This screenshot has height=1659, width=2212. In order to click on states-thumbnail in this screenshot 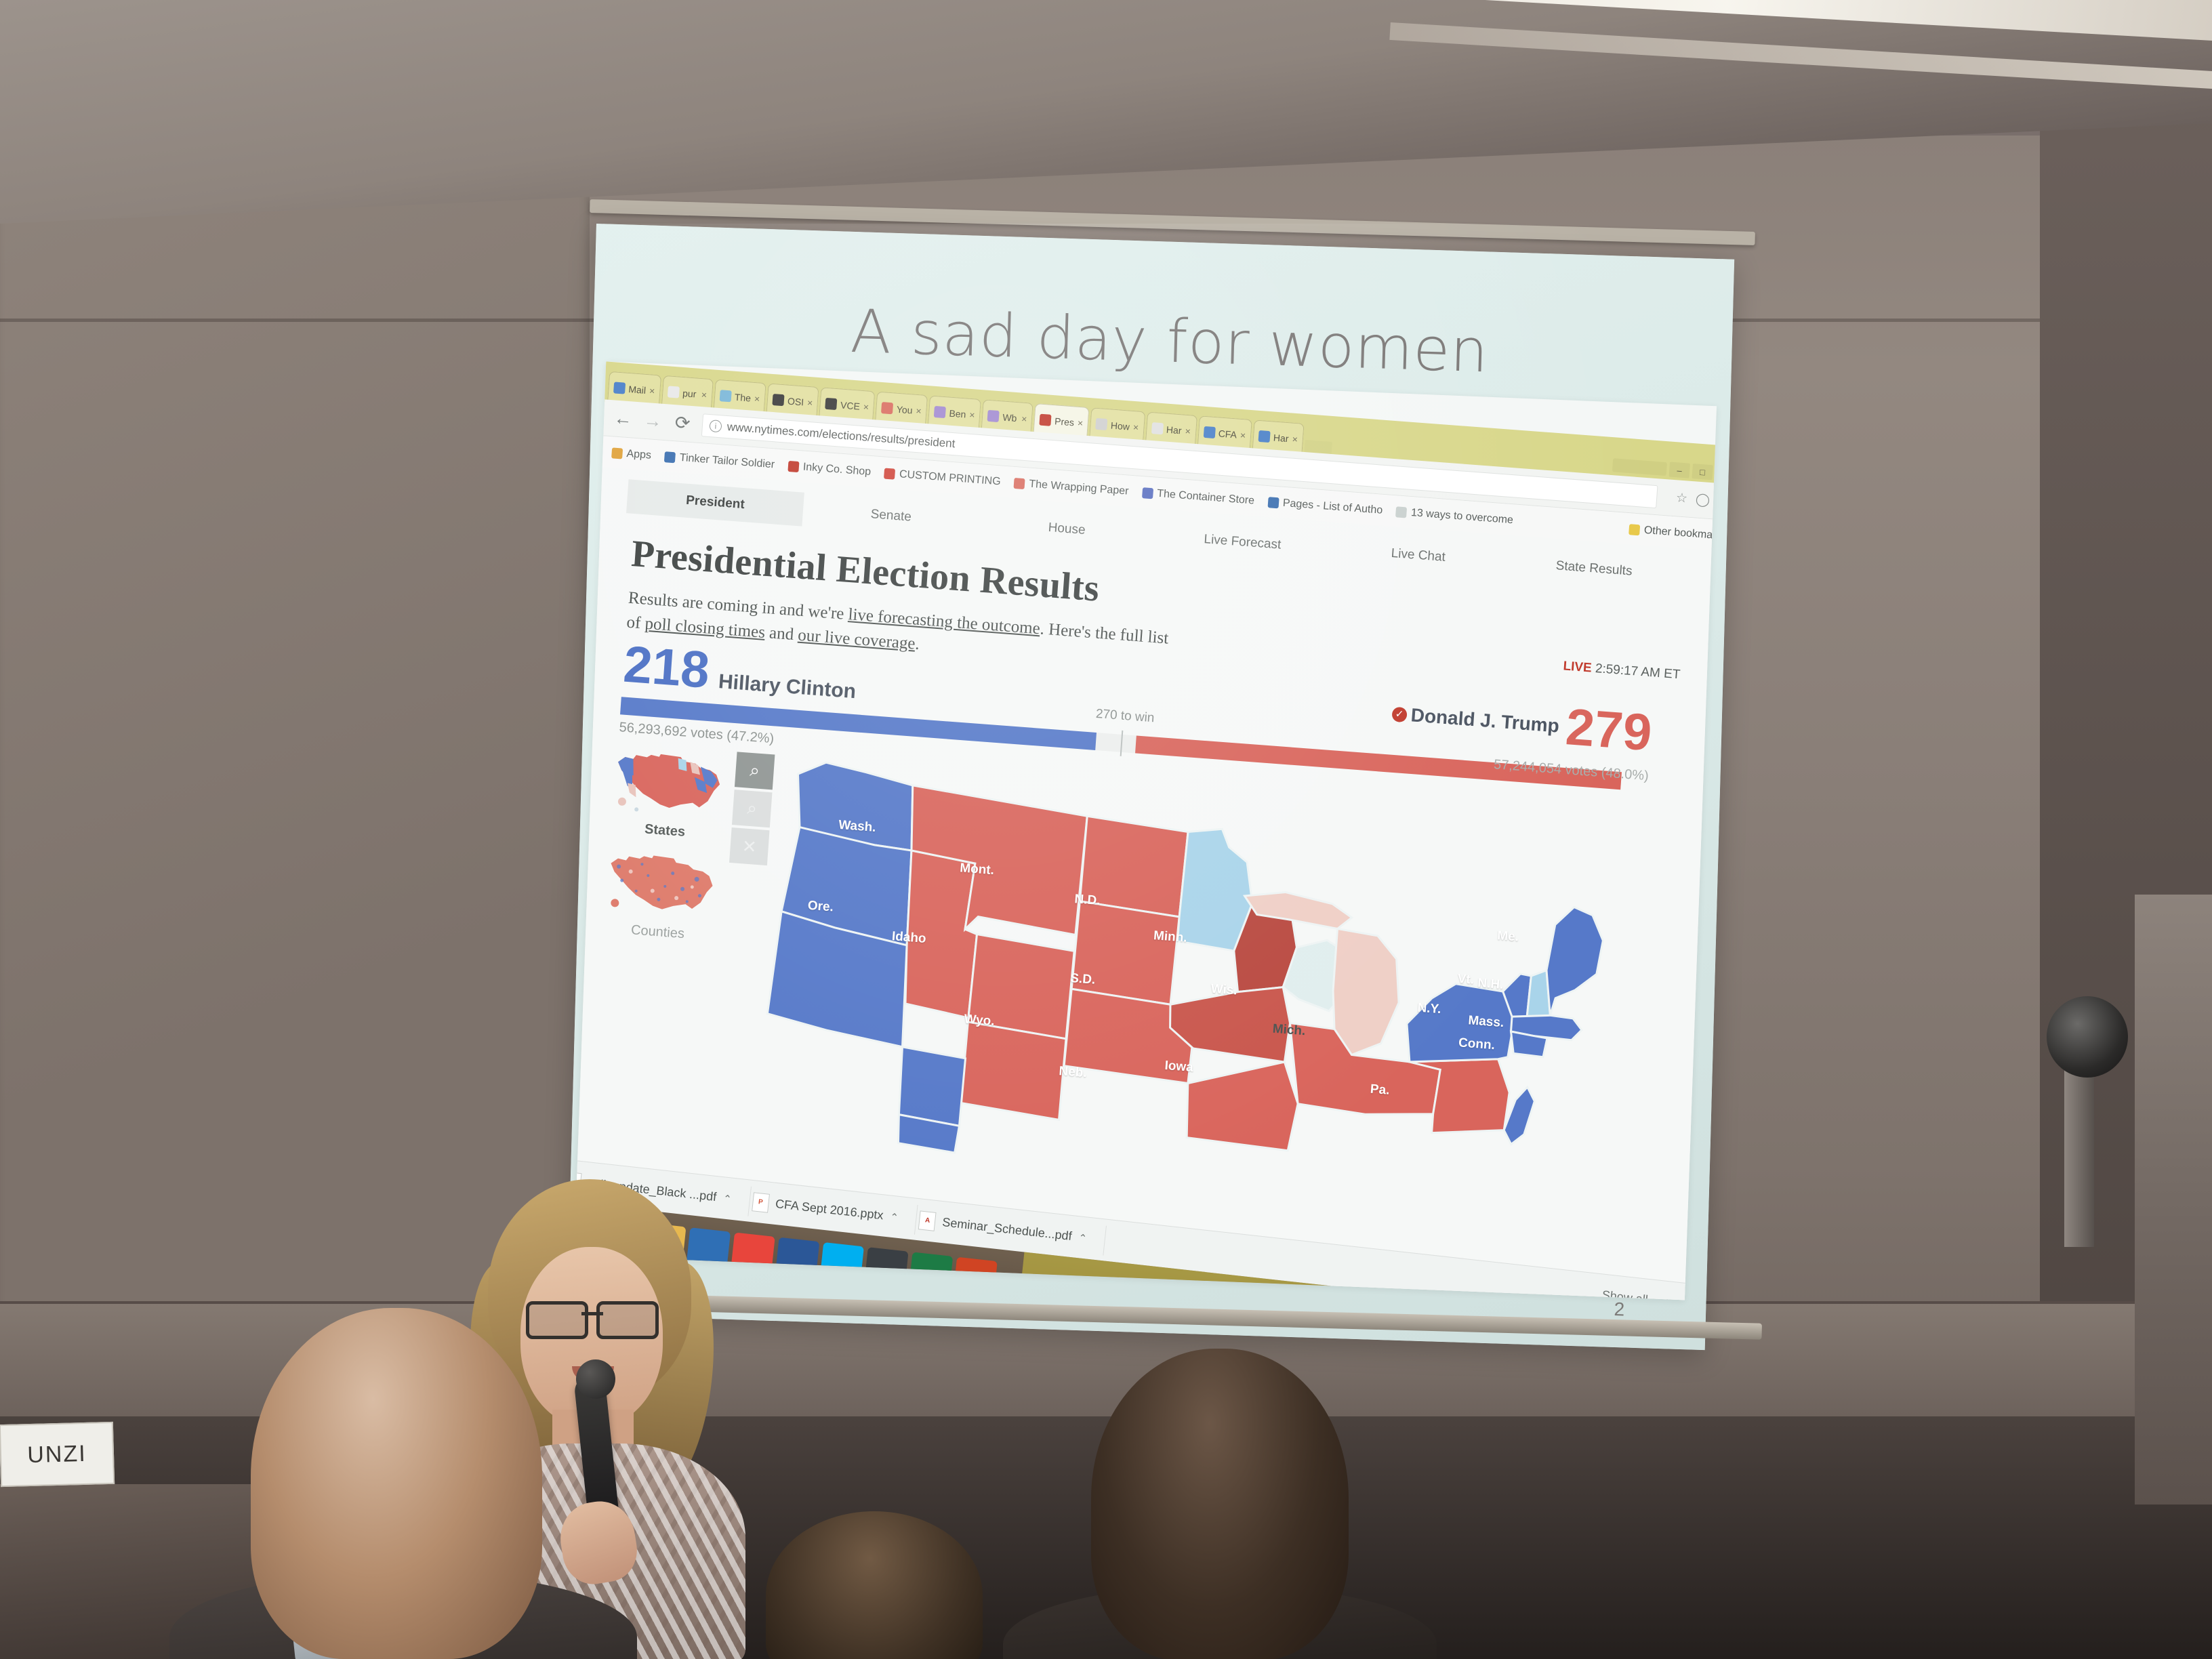, I will do `click(667, 786)`.